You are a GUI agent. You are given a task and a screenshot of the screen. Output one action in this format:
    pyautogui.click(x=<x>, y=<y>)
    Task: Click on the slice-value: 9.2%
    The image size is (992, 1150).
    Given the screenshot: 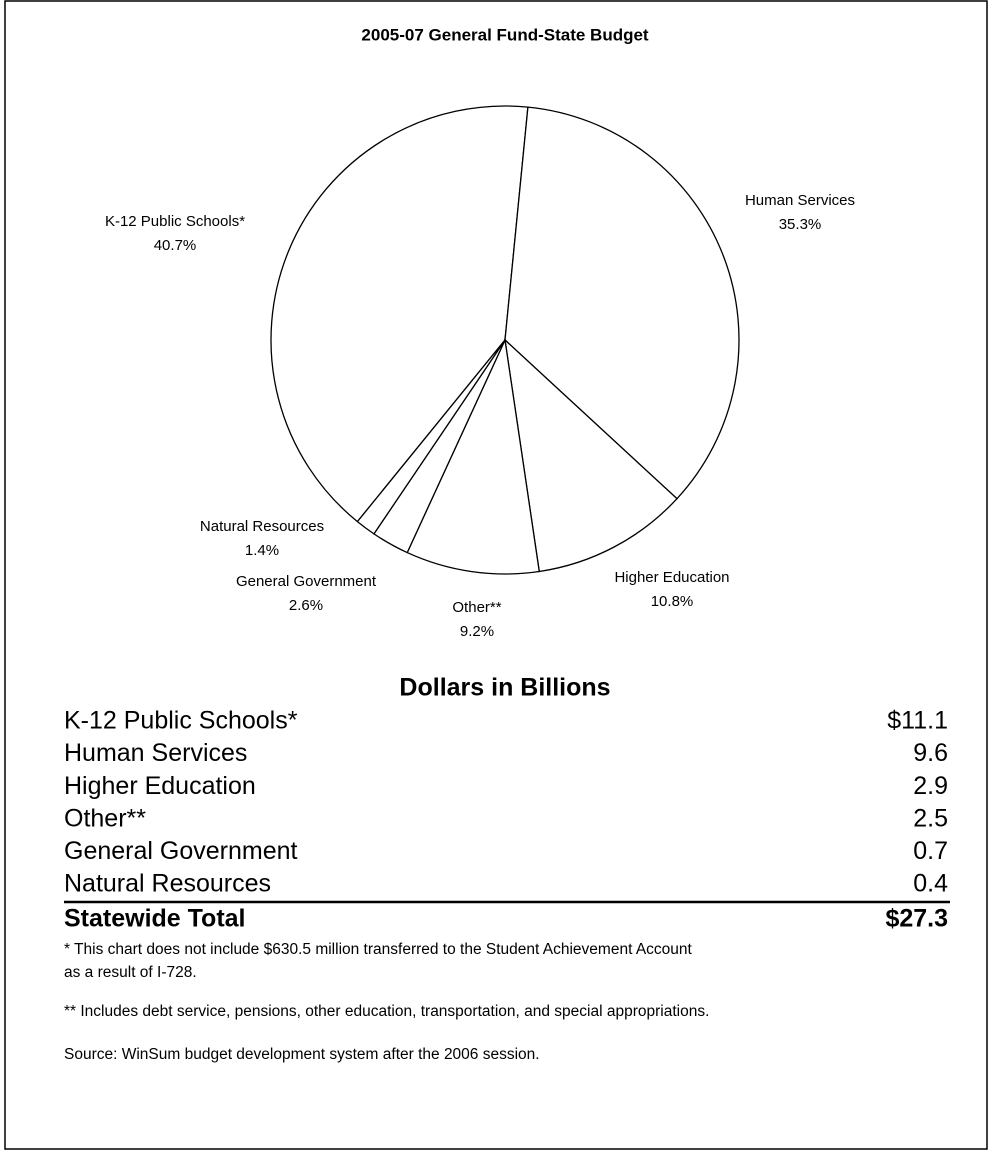 What is the action you would take?
    pyautogui.click(x=477, y=631)
    